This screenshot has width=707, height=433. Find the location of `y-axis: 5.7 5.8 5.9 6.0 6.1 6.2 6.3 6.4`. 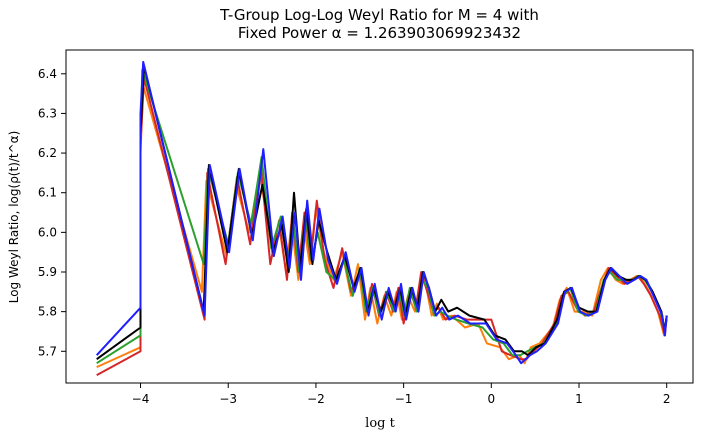

y-axis: 5.7 5.8 5.9 6.0 6.1 6.2 6.3 6.4 is located at coordinates (52, 212).